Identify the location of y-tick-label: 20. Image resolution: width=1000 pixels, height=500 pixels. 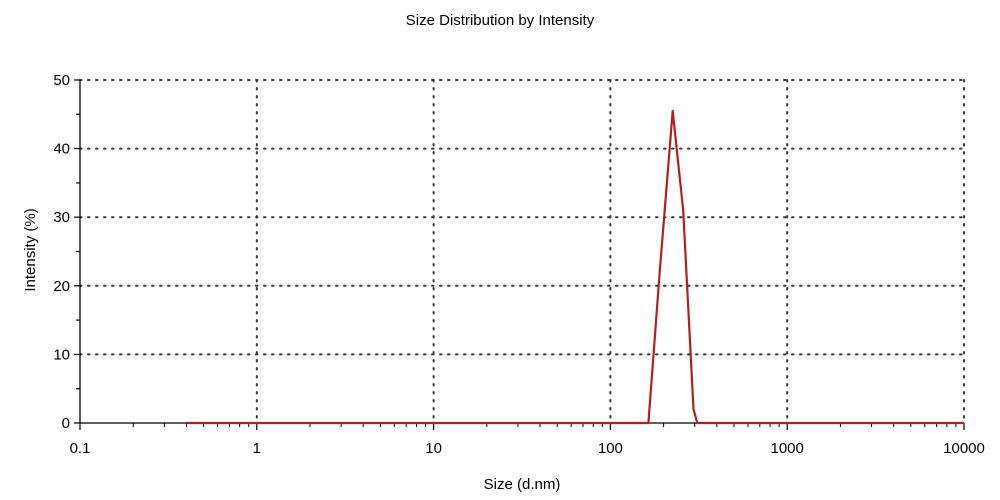
(61, 286).